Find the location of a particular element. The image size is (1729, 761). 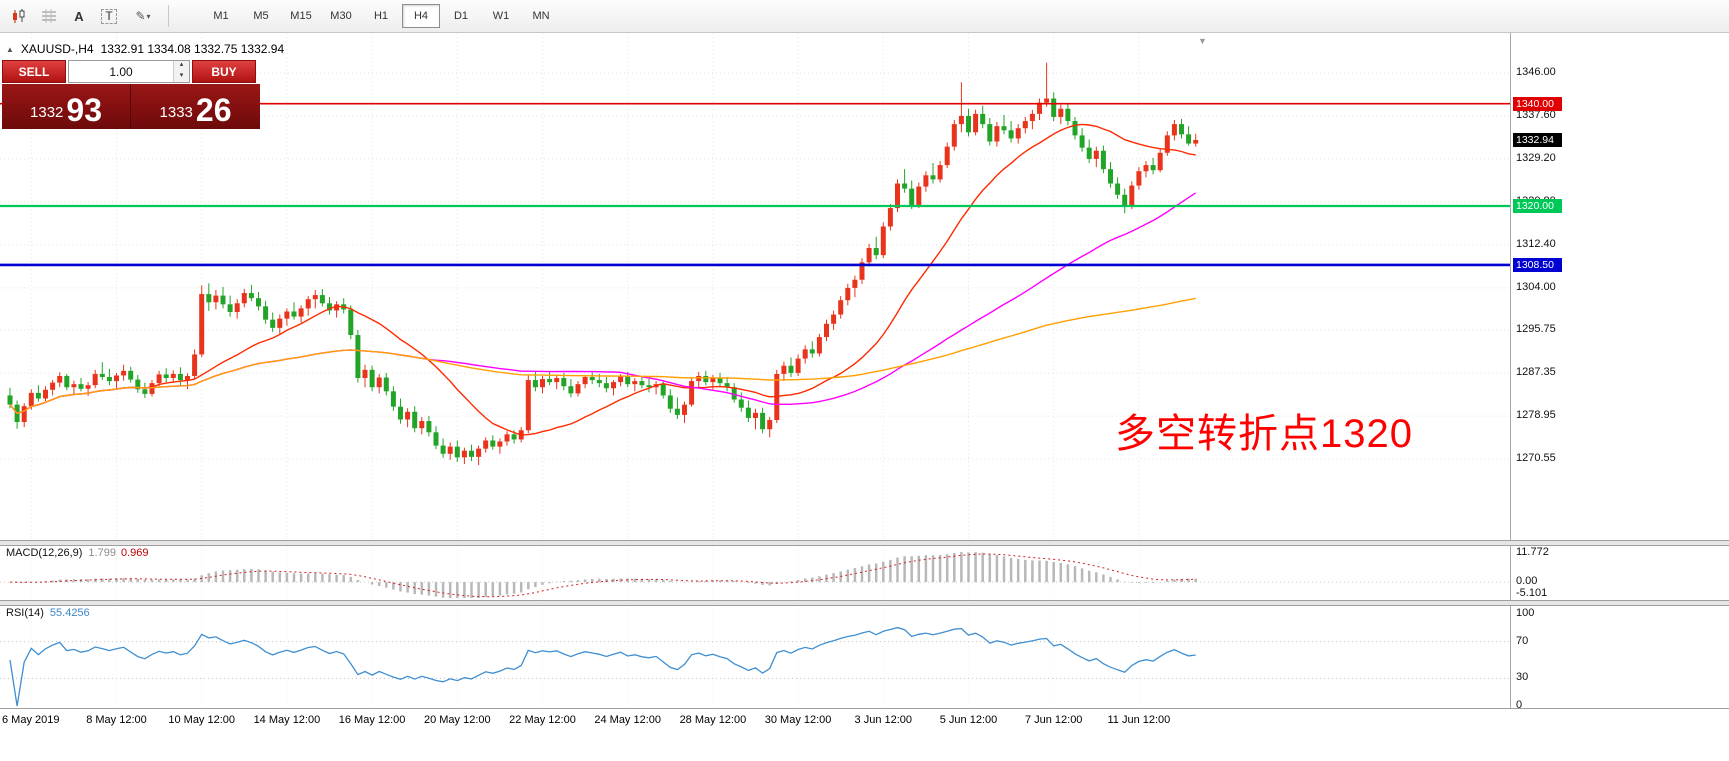

timeframe-m15: M15 is located at coordinates (301, 16).